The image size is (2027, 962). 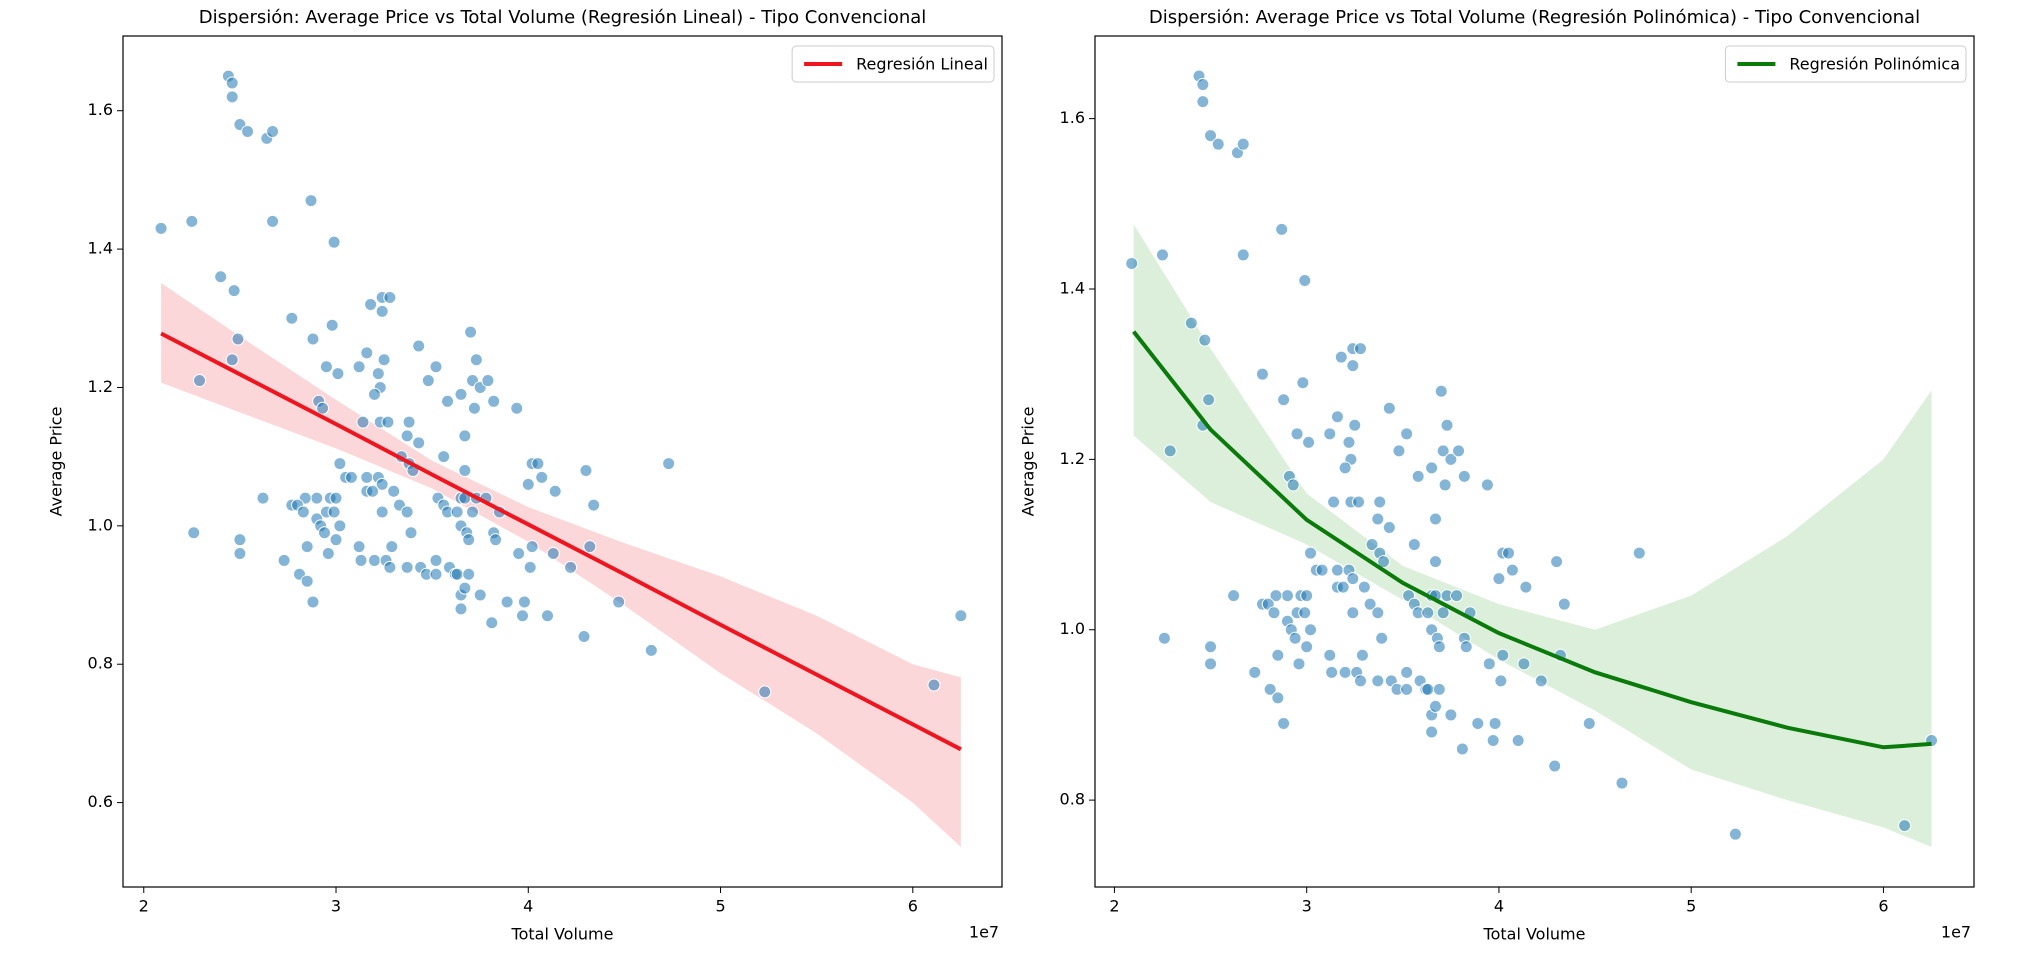 I want to click on y-axis-label: Average Price, so click(x=56, y=462).